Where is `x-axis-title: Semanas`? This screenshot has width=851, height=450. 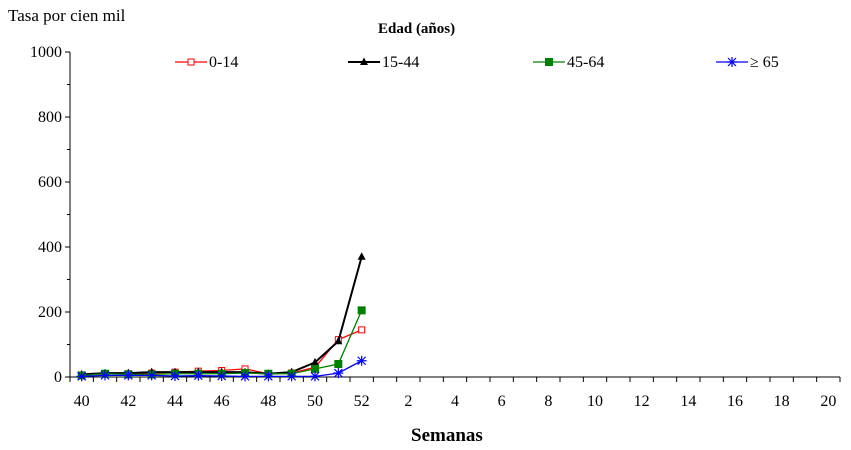 x-axis-title: Semanas is located at coordinates (447, 435).